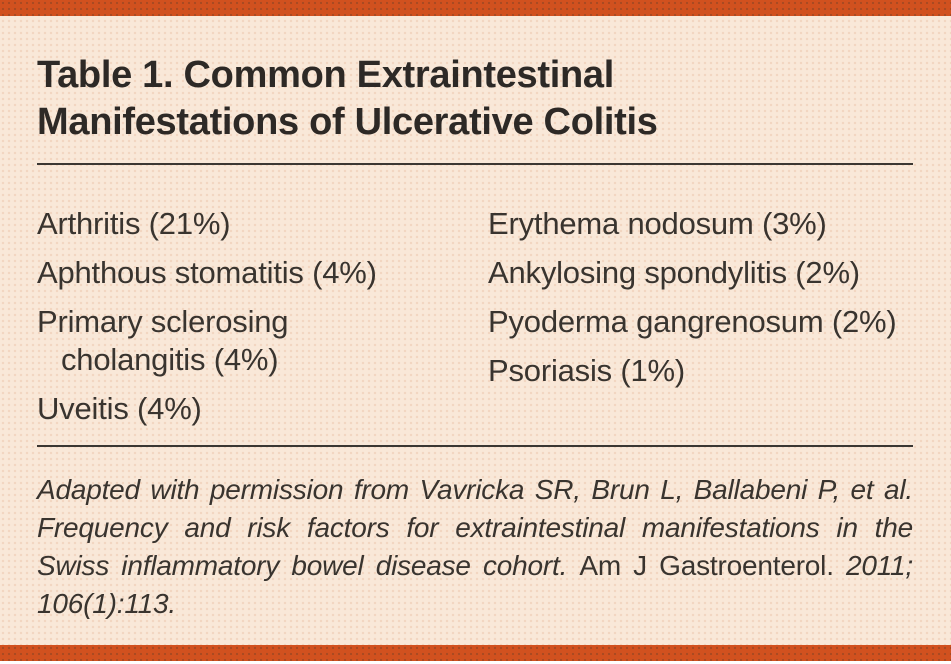 The height and width of the screenshot is (664, 951). I want to click on bottom-accent-bar, so click(475, 653).